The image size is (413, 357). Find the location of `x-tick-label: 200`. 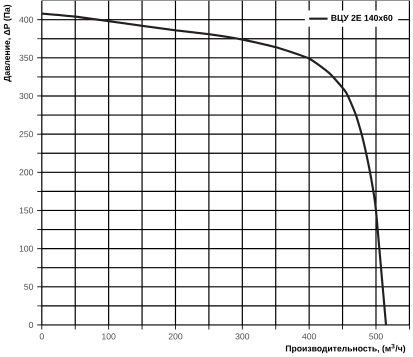

x-tick-label: 200 is located at coordinates (175, 336).